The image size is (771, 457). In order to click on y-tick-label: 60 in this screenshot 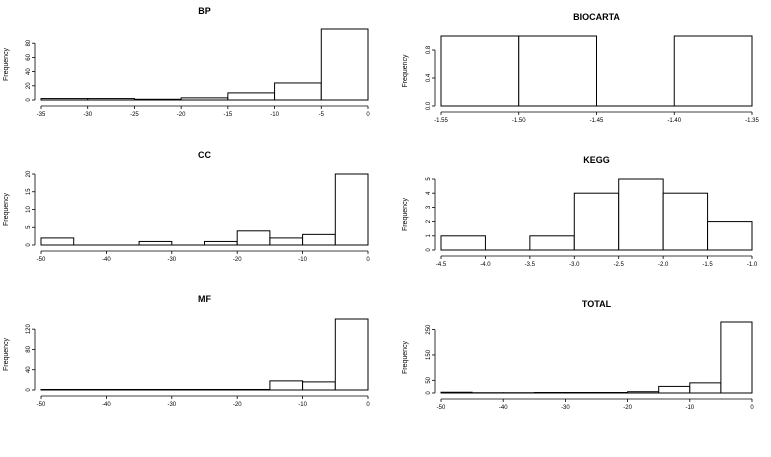, I will do `click(29, 56)`.